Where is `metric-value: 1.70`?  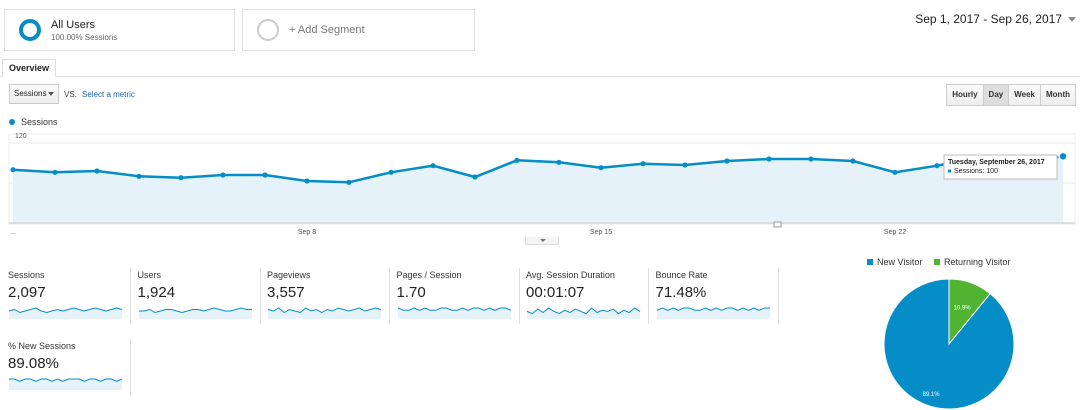 metric-value: 1.70 is located at coordinates (411, 292).